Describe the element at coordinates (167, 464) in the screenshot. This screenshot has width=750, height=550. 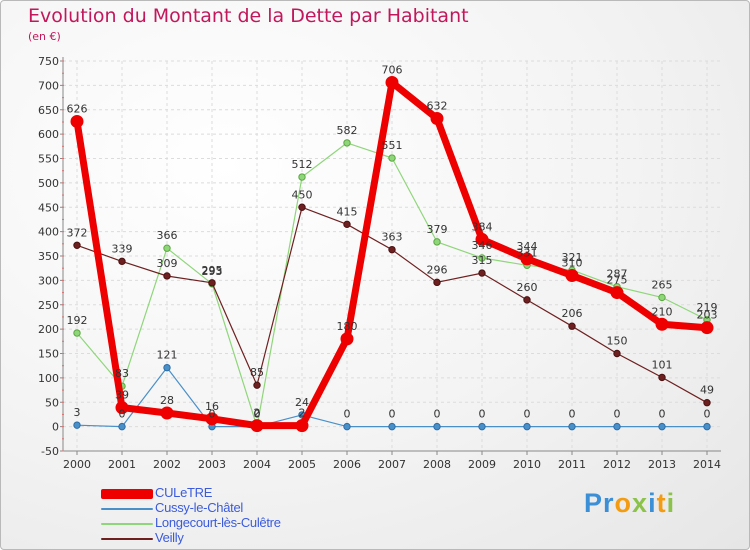
I see `x-tick-label: 2002` at that location.